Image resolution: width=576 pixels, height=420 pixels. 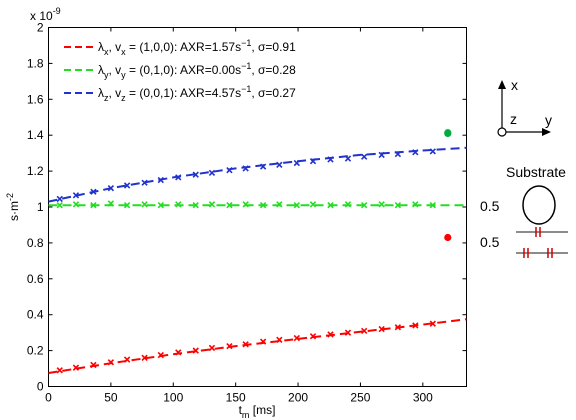 What do you see at coordinates (35, 99) in the screenshot?
I see `y-tick-label: 1.6` at bounding box center [35, 99].